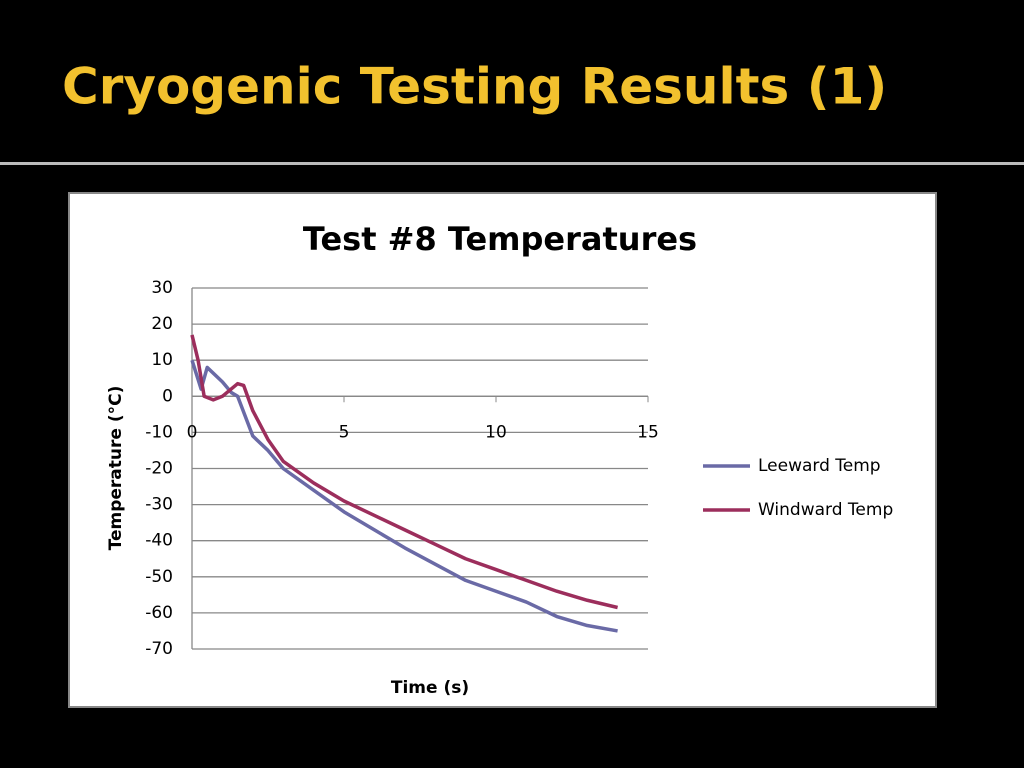  I want to click on x-axis-label: Time (s), so click(430, 688).